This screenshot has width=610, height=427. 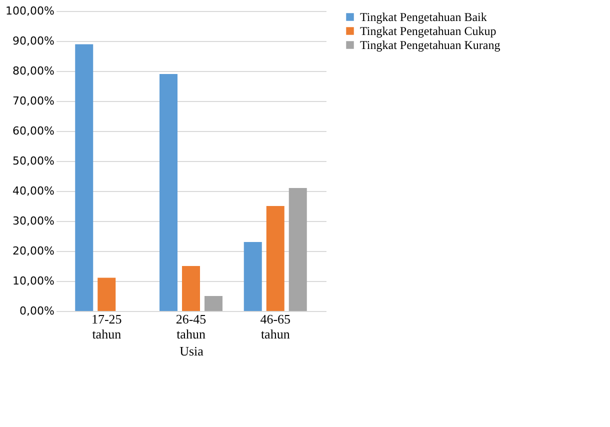 What do you see at coordinates (30, 11) in the screenshot?
I see `y-tick-label: 100,00%` at bounding box center [30, 11].